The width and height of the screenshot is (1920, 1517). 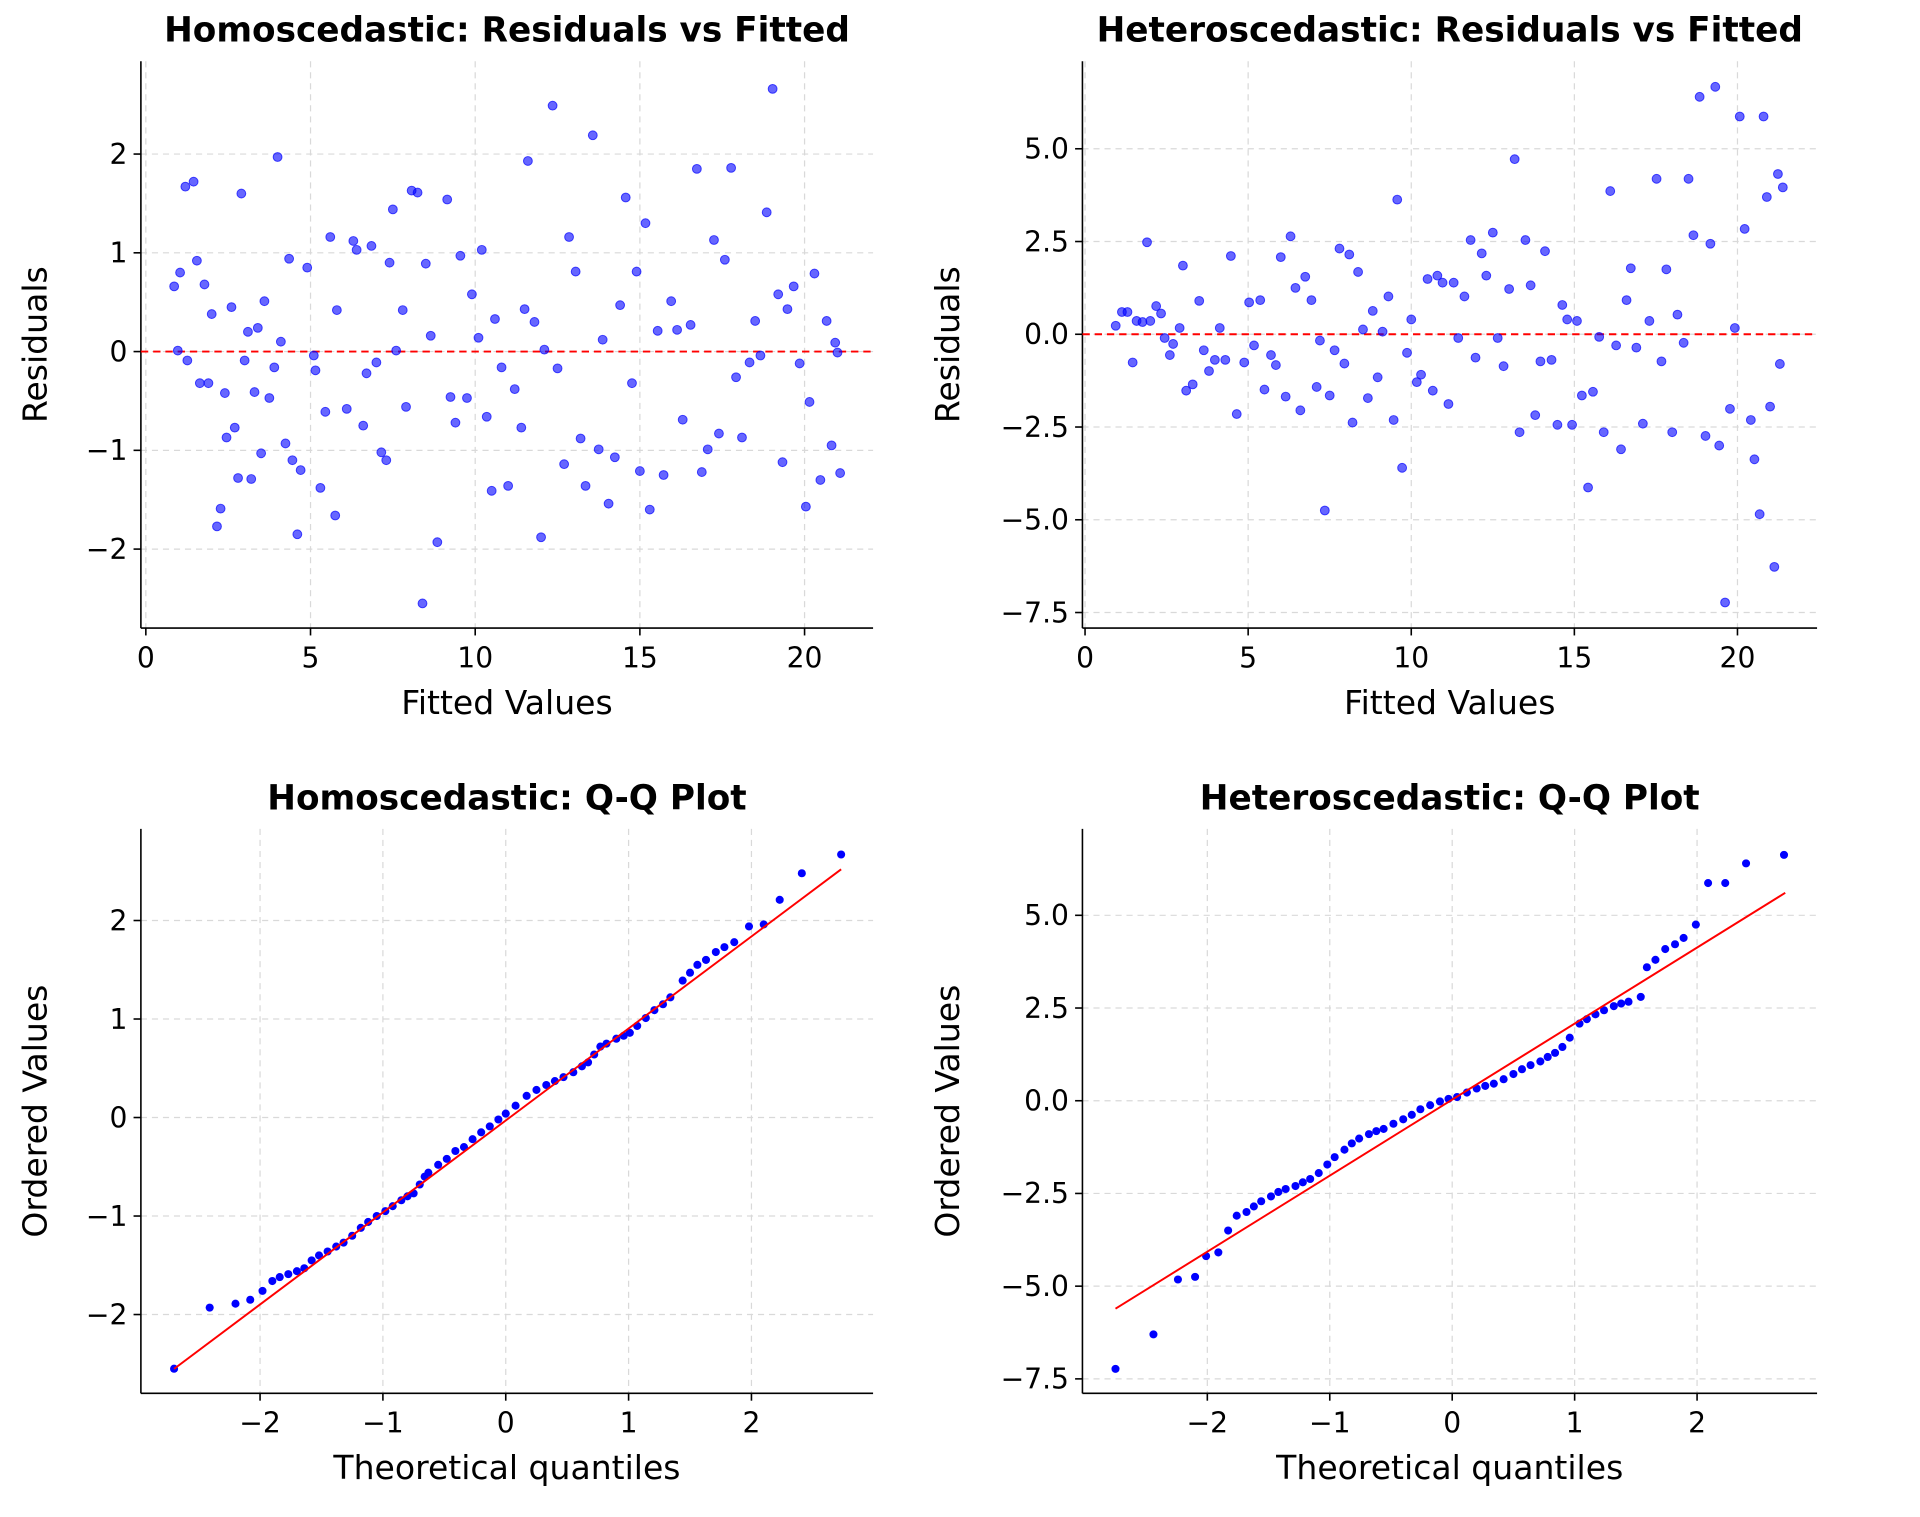 I want to click on y-axis-label: Ordered Values, so click(x=35, y=1111).